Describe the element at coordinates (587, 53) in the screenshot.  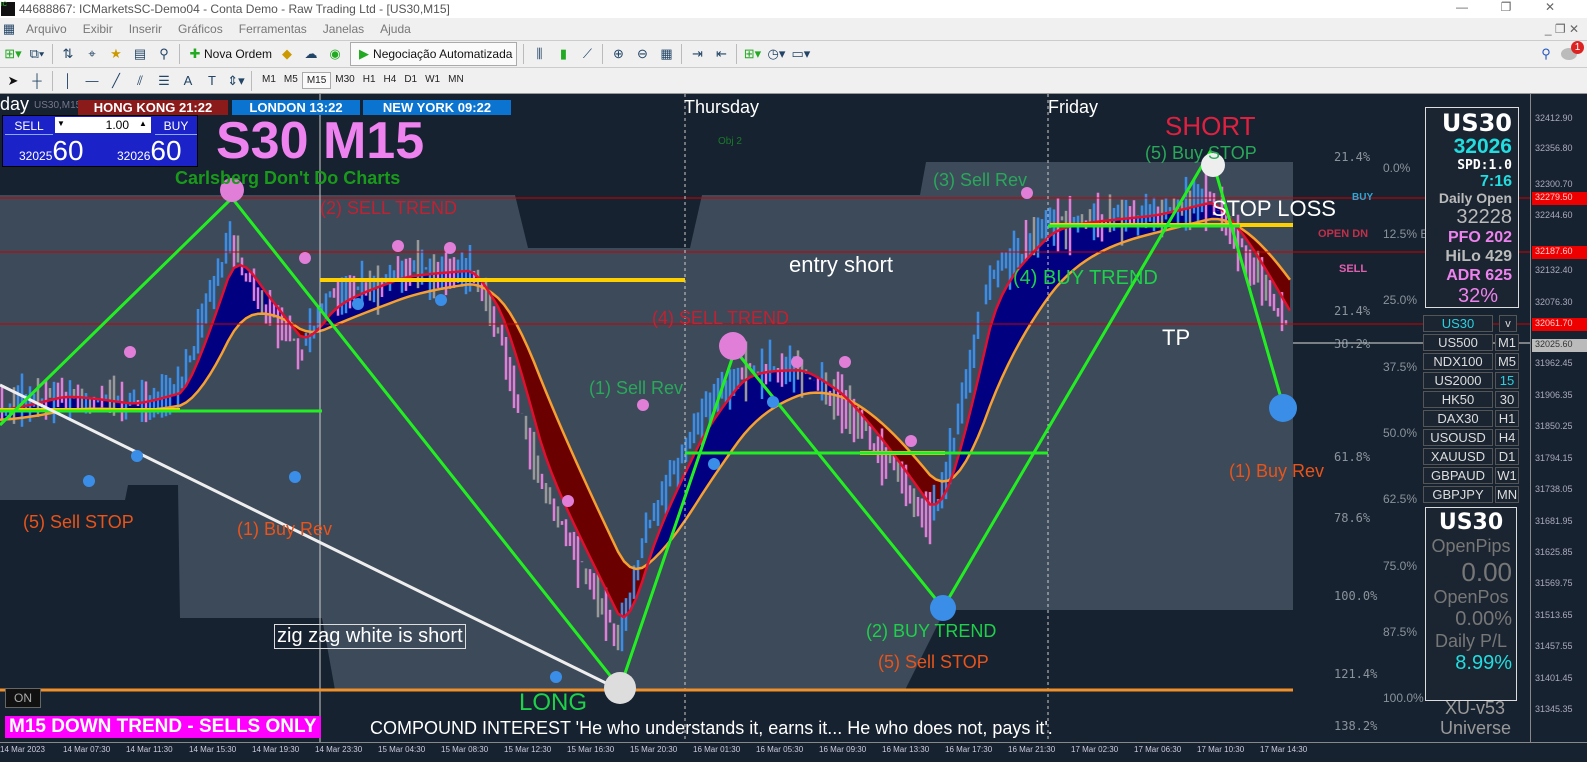
I see `line-chart-icon: ⟋` at that location.